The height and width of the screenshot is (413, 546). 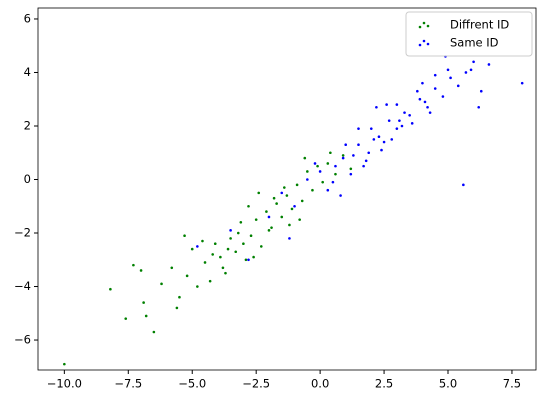 What do you see at coordinates (27, 72) in the screenshot?
I see `y-tick-label: 4` at bounding box center [27, 72].